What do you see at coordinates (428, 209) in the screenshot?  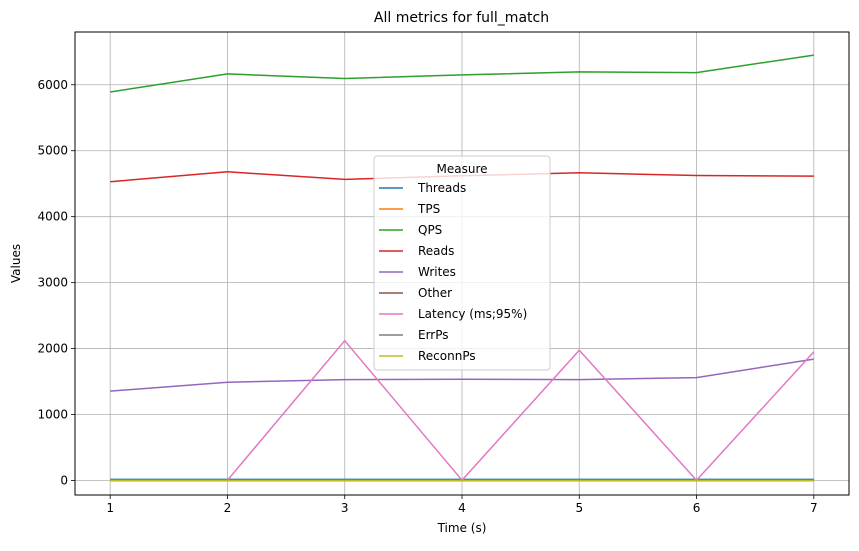 I see `legend-label: TPS` at bounding box center [428, 209].